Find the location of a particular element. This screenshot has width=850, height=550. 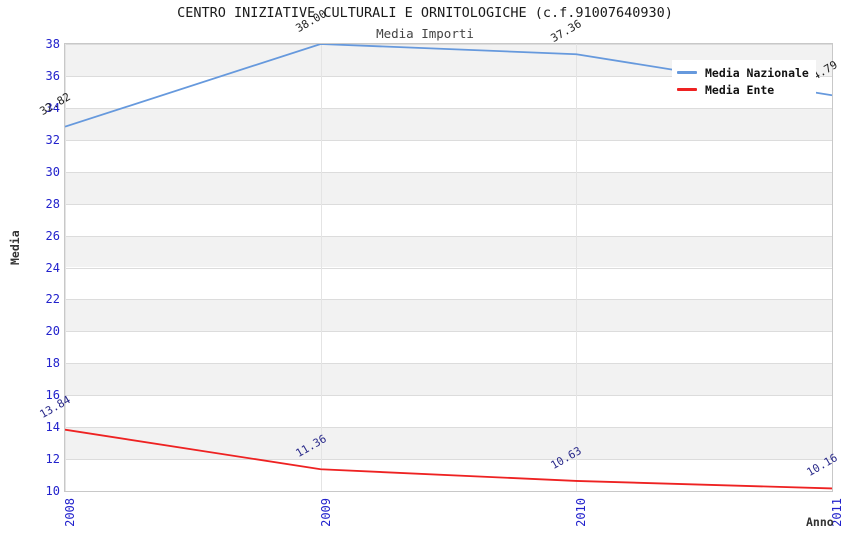

legend-item-label: Media Ente is located at coordinates (740, 89).